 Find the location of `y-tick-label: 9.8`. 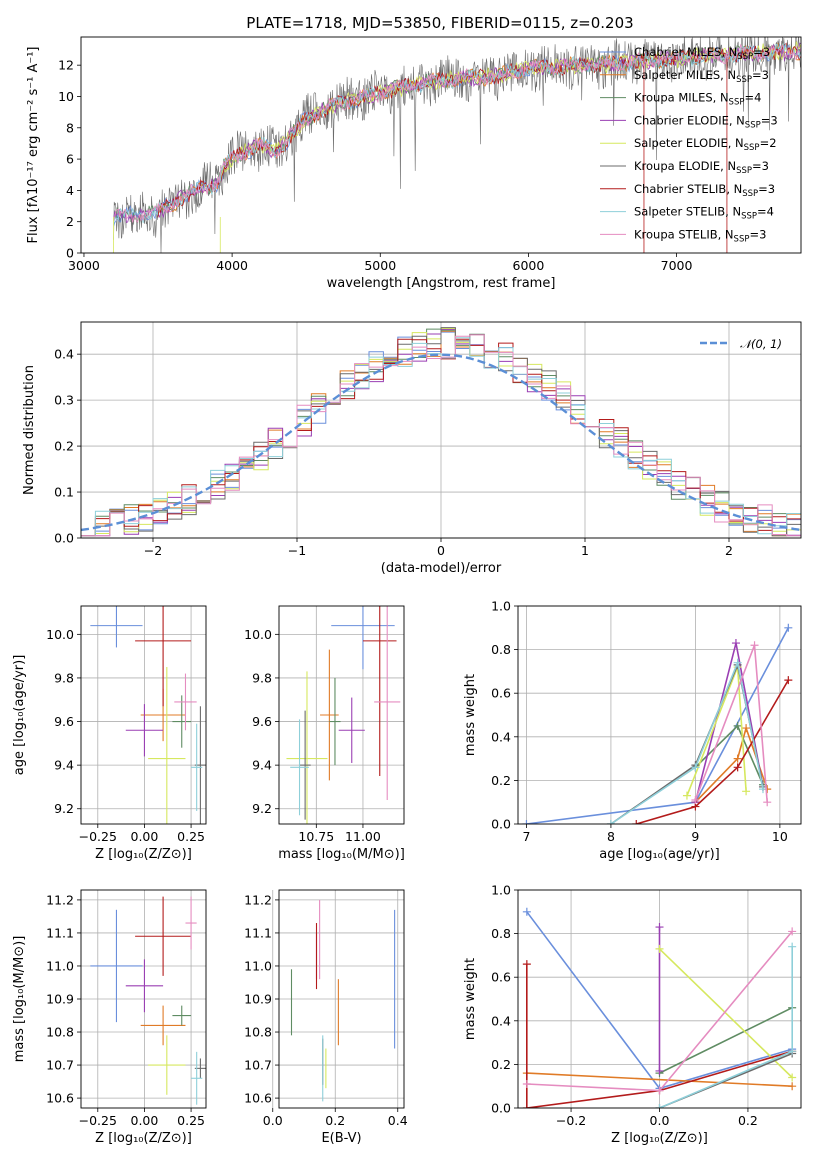

y-tick-label: 9.8 is located at coordinates (64, 677).